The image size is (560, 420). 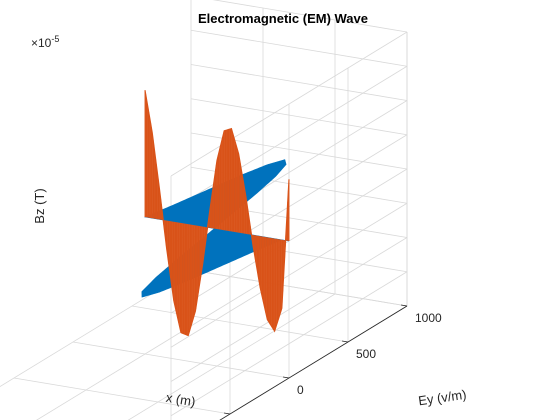 What do you see at coordinates (181, 399) in the screenshot?
I see `x-axis-label: x (m)` at bounding box center [181, 399].